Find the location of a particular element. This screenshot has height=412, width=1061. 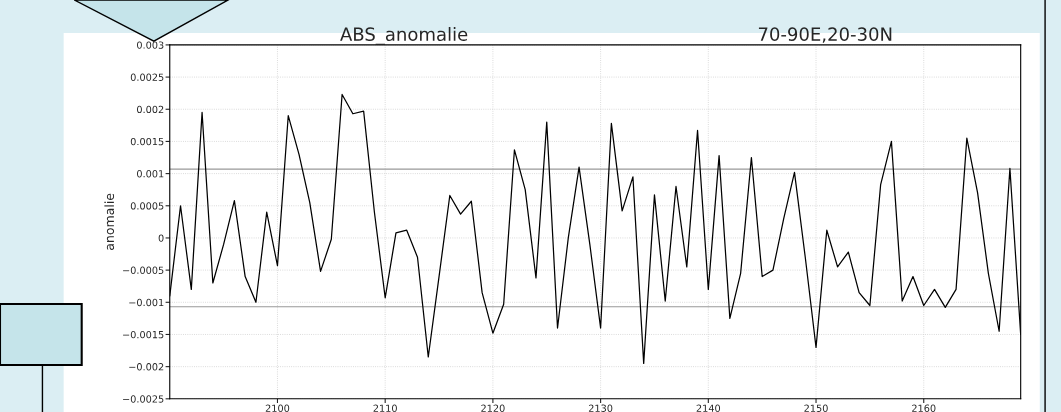

y-tick-label: −0.0005 is located at coordinates (143, 270).